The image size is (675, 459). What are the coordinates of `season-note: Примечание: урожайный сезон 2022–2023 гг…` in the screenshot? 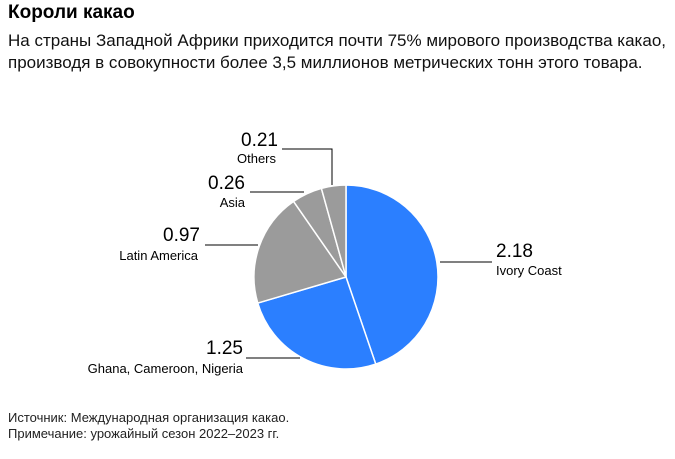 It's located at (144, 433).